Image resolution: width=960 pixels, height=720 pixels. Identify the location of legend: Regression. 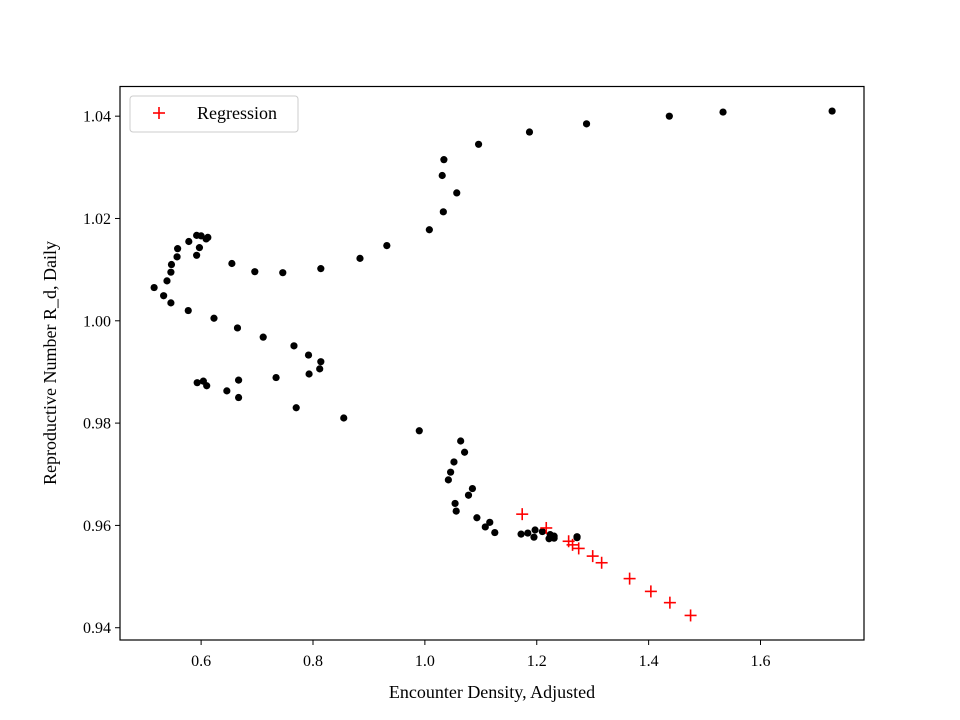
(214, 114).